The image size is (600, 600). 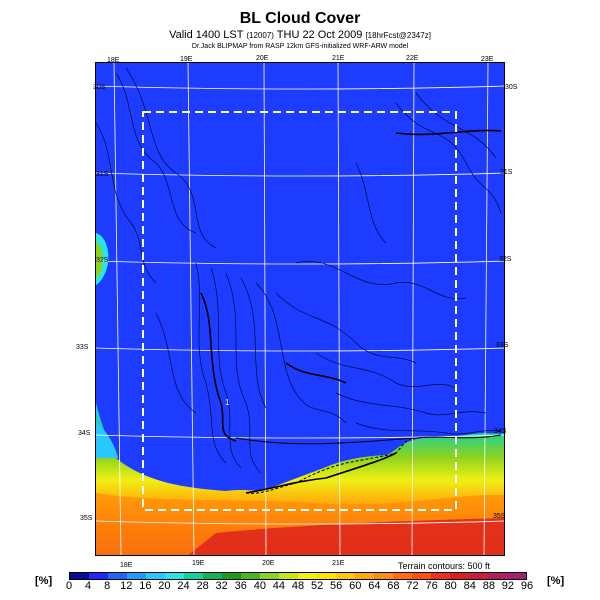 I want to click on colorbar-tick-label: 24, so click(x=183, y=586).